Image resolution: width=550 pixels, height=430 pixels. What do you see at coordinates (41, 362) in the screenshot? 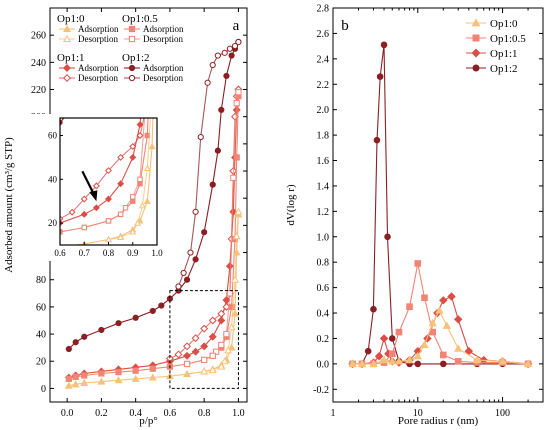
I see `y-tick-label-a: 20` at bounding box center [41, 362].